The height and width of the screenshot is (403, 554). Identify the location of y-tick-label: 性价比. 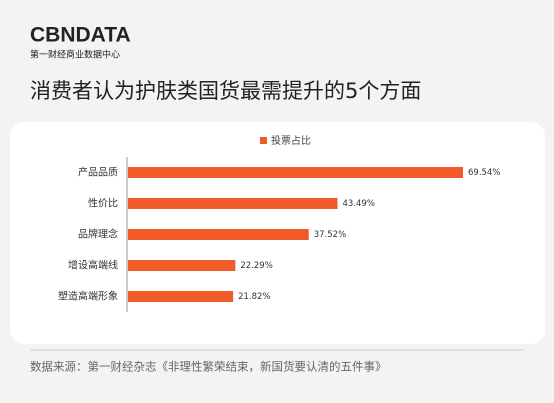
(103, 203).